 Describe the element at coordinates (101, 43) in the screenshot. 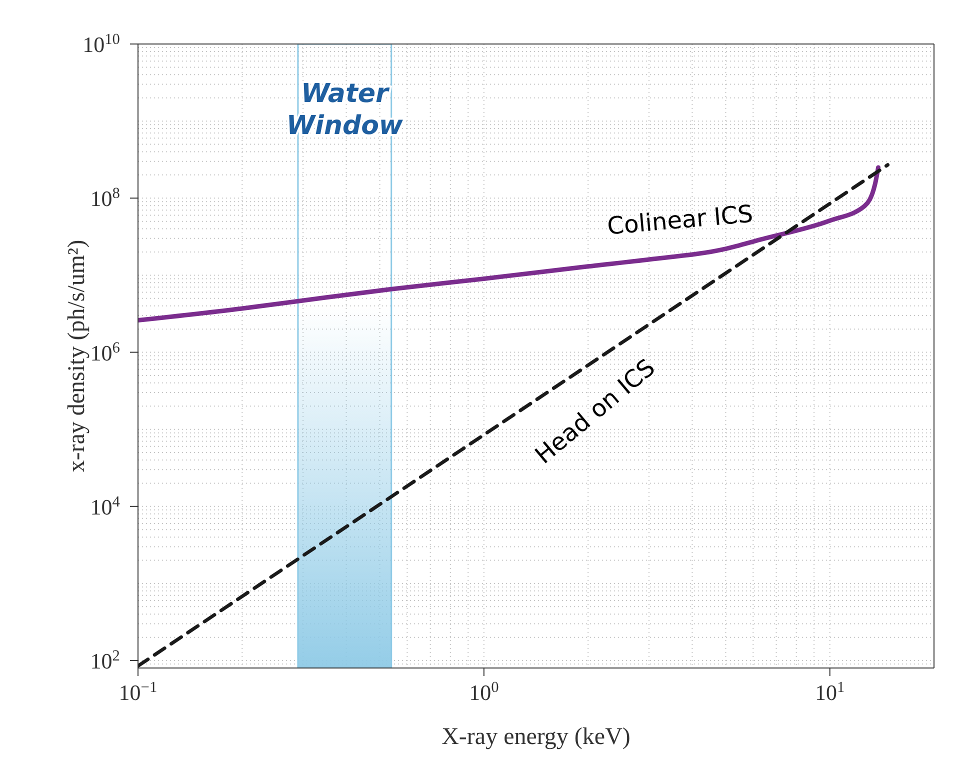

I see `y-tick-label: 10$^{10}$` at that location.